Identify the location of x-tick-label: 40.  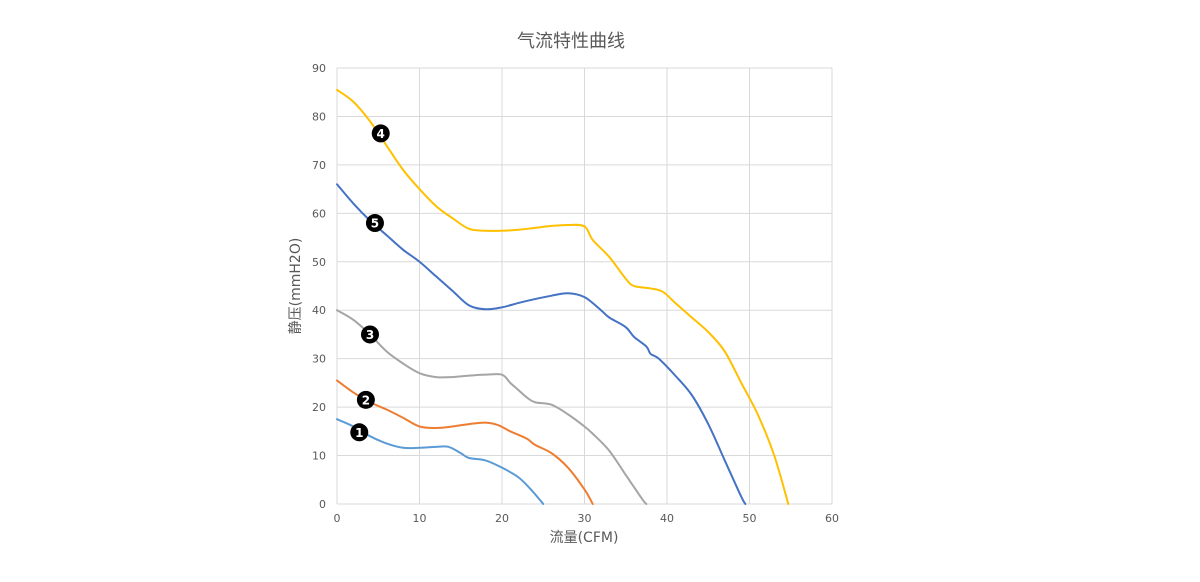
(667, 518).